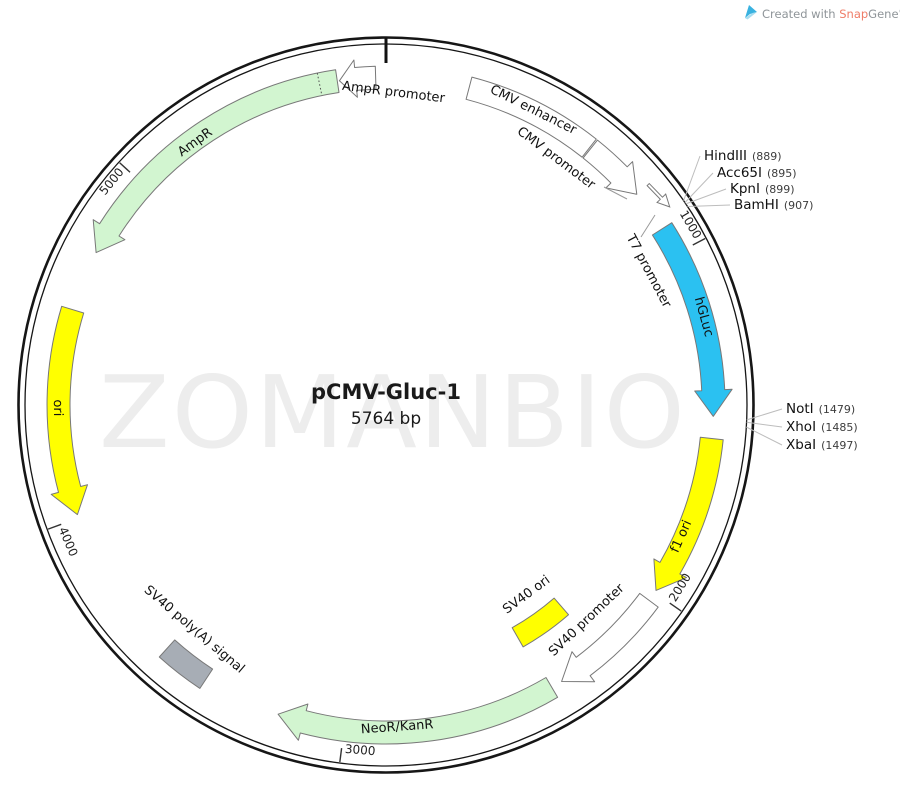 The width and height of the screenshot is (900, 800). I want to click on feature-segment-divider, so click(319, 84).